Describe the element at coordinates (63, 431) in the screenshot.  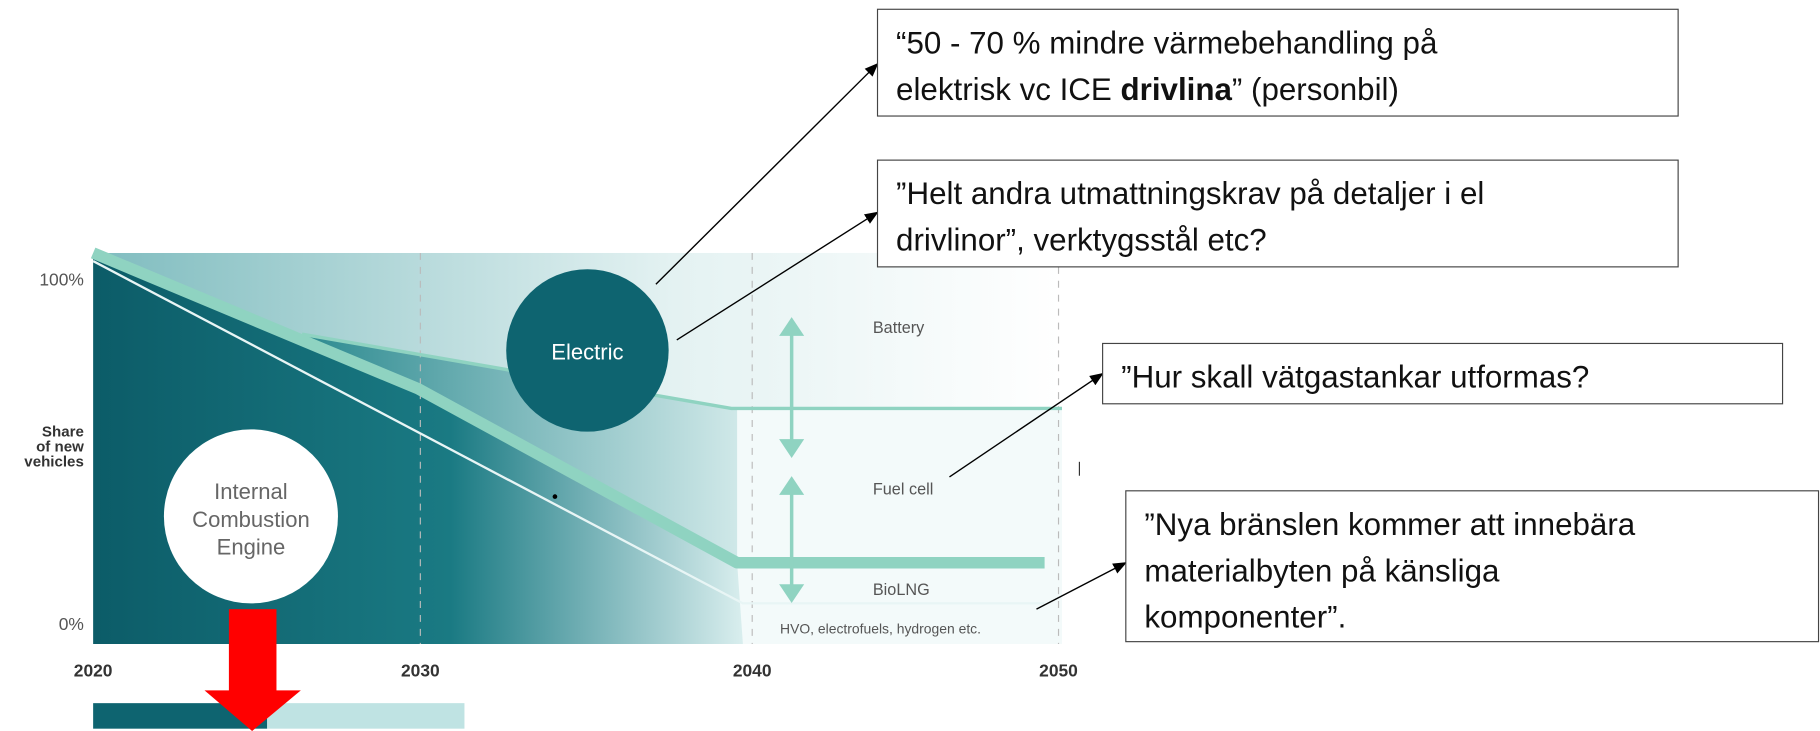
I see `y-axis-label: Share` at that location.